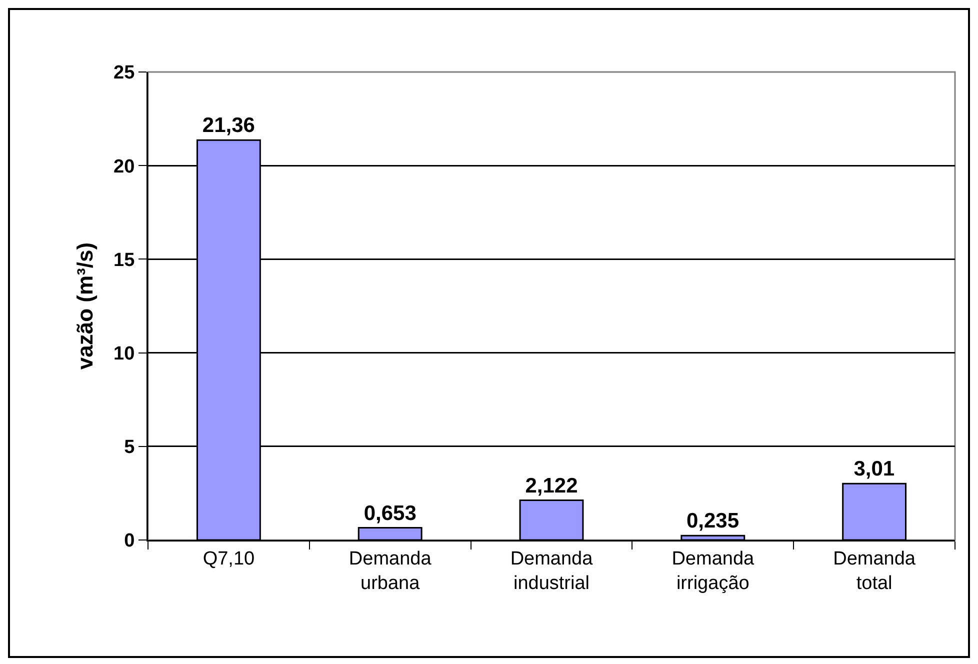  I want to click on x-tick-label: Demanda urbana, so click(390, 571).